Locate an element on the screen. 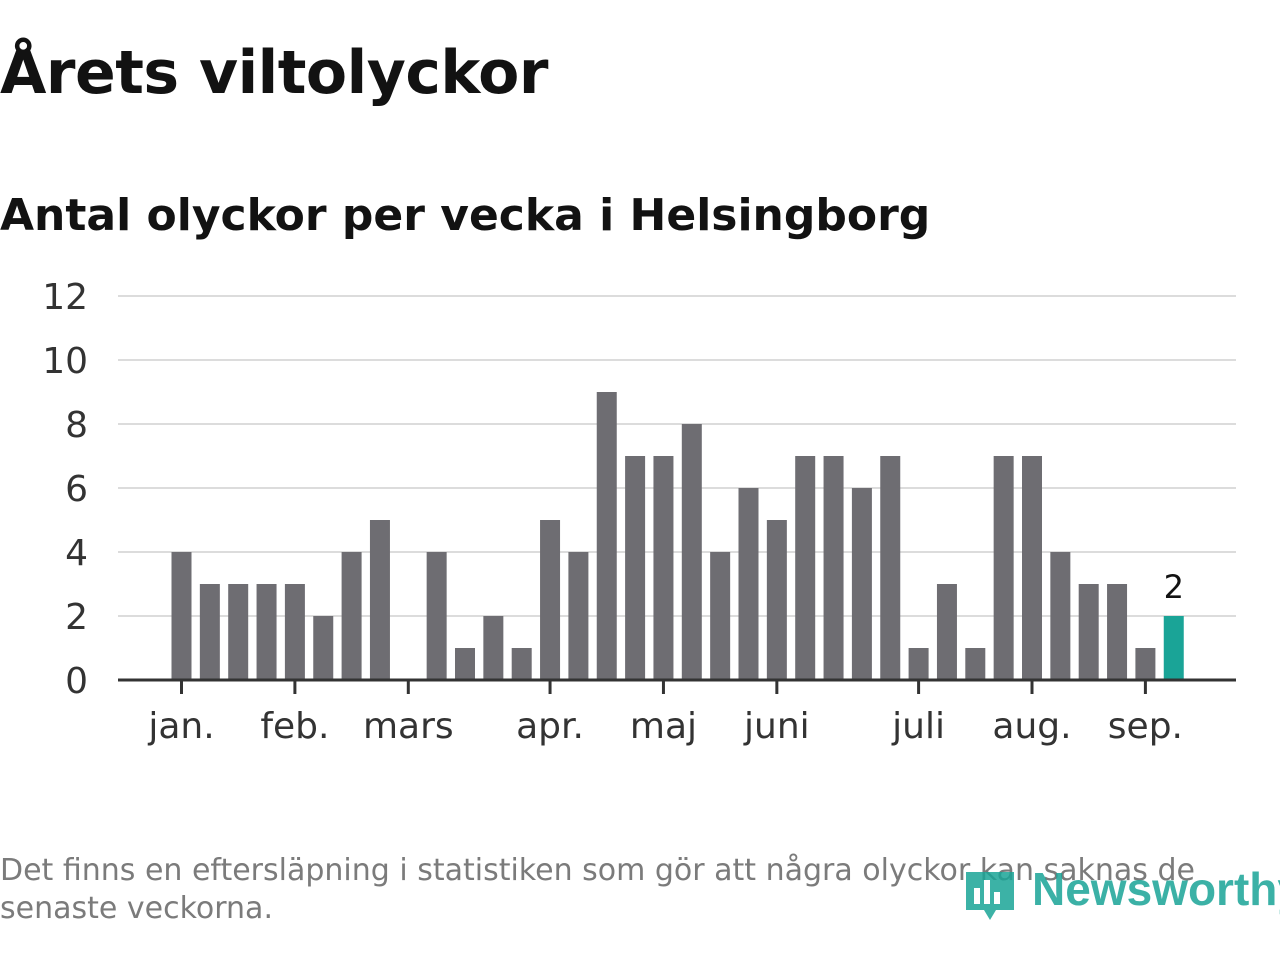 This screenshot has width=1280, height=960. newsworthy-logo: Newsworthy is located at coordinates (1121, 894).